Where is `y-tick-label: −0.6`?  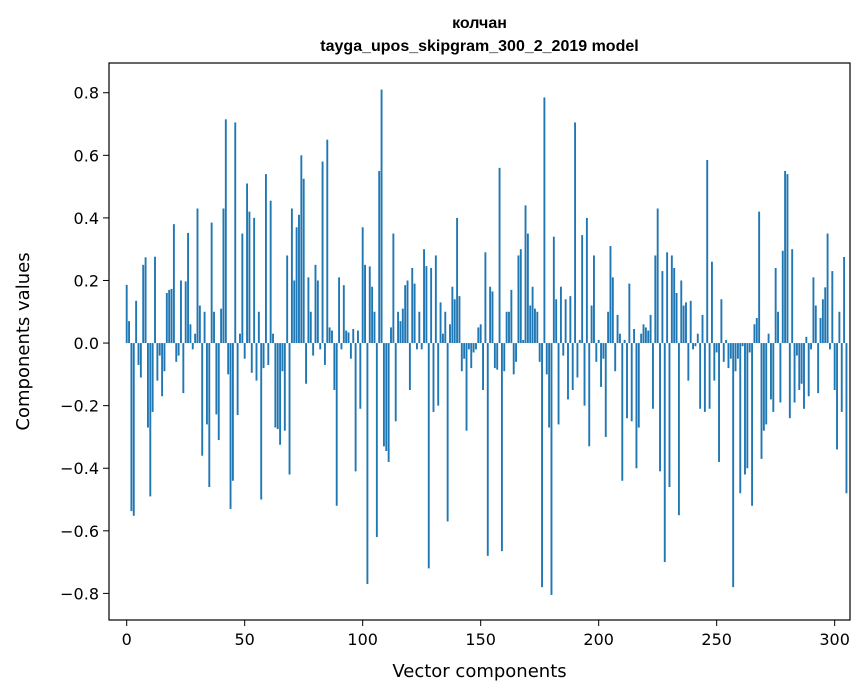
y-tick-label: −0.6 is located at coordinates (79, 531).